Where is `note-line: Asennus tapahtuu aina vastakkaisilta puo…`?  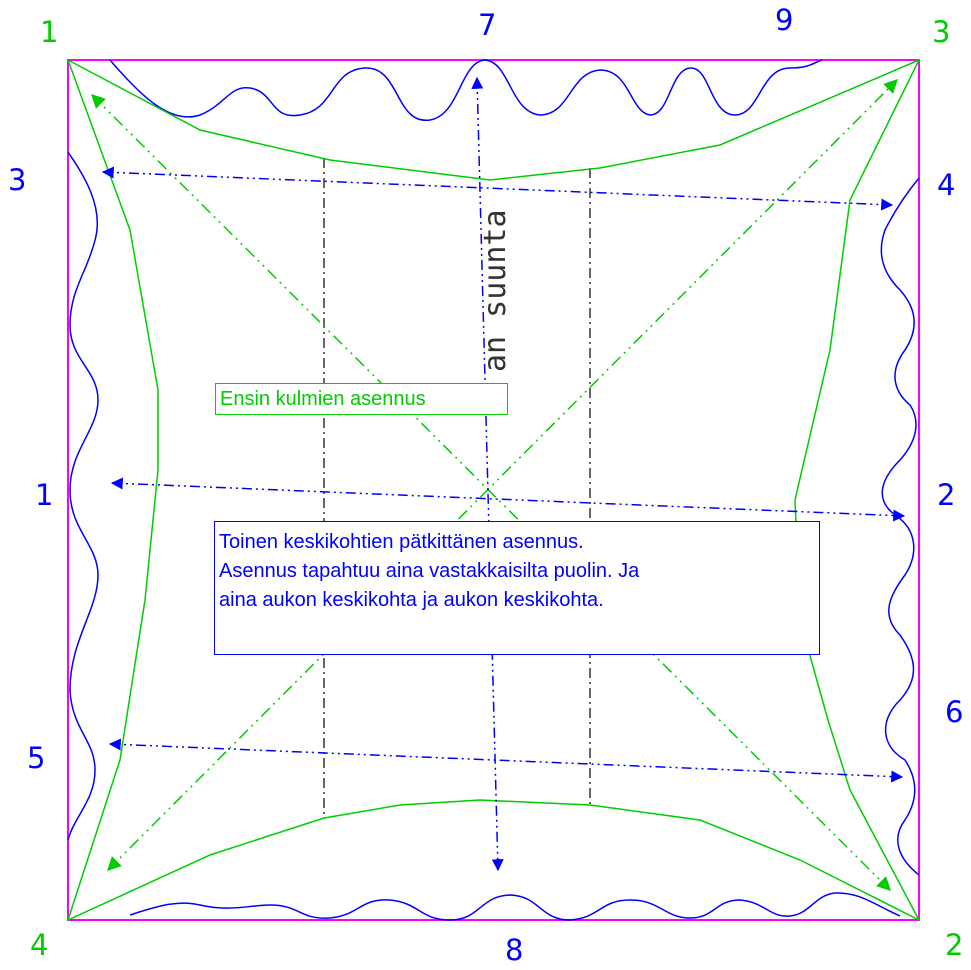
note-line: Asennus tapahtuu aina vastakkaisilta puo… is located at coordinates (429, 571).